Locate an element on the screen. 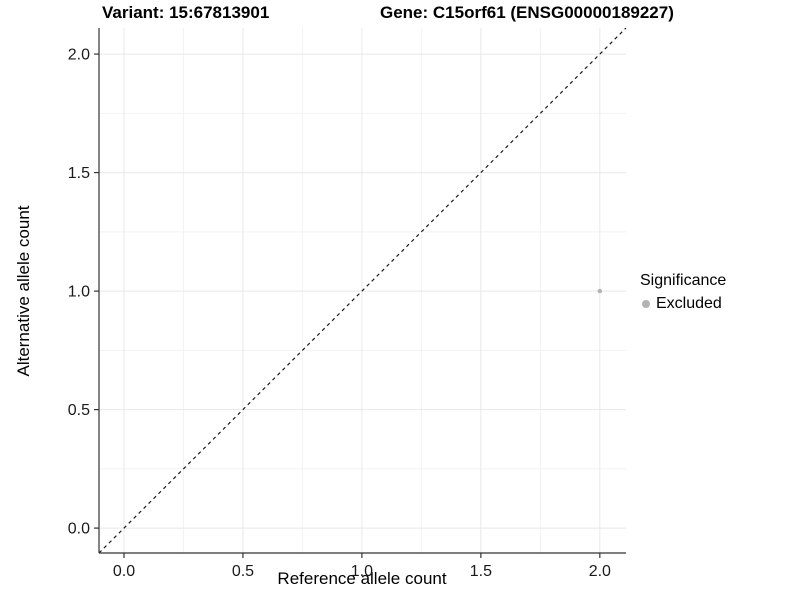 This screenshot has height=600, width=800. legend-title: Significance is located at coordinates (683, 280).